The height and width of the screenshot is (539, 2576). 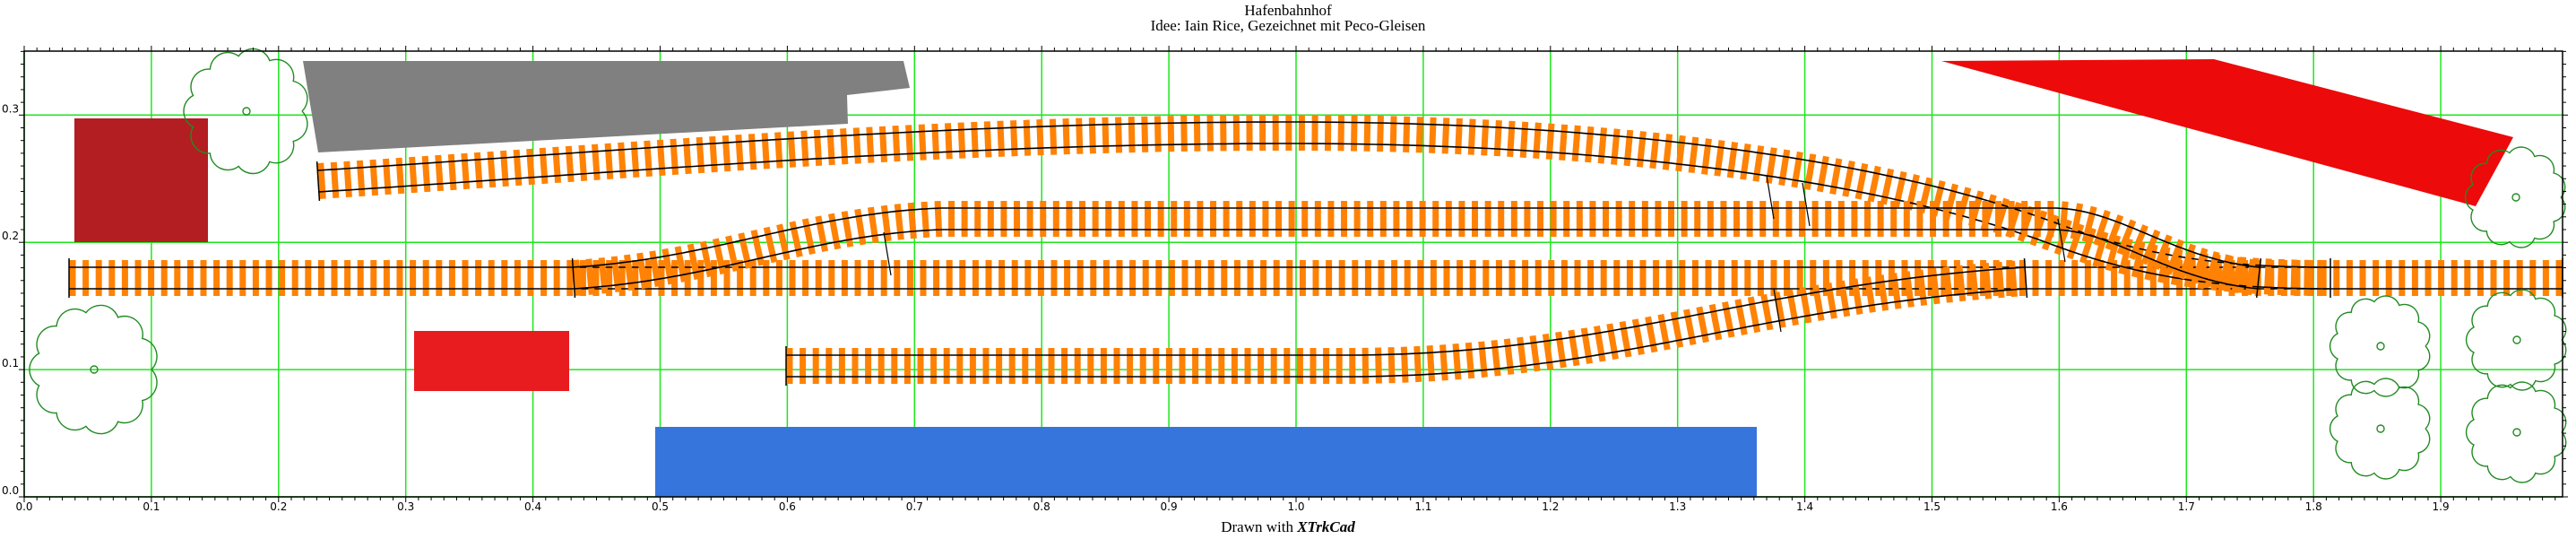 I want to click on tree-top-right, so click(x=2515, y=197).